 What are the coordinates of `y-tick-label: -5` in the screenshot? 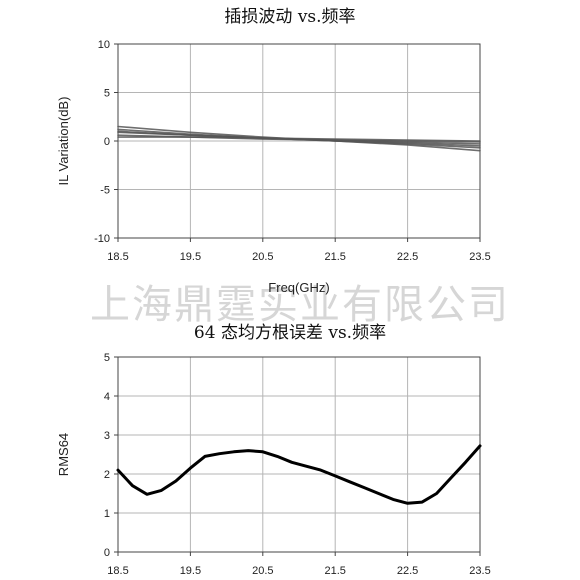 It's located at (105, 191).